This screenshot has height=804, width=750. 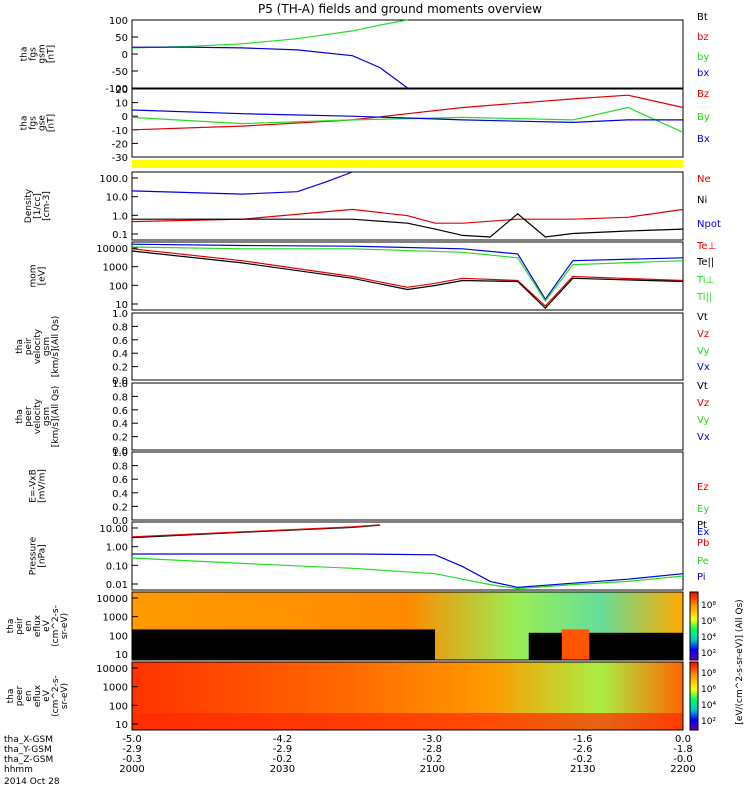 I want to click on y-axis-label-line: peer, so click(x=20, y=695).